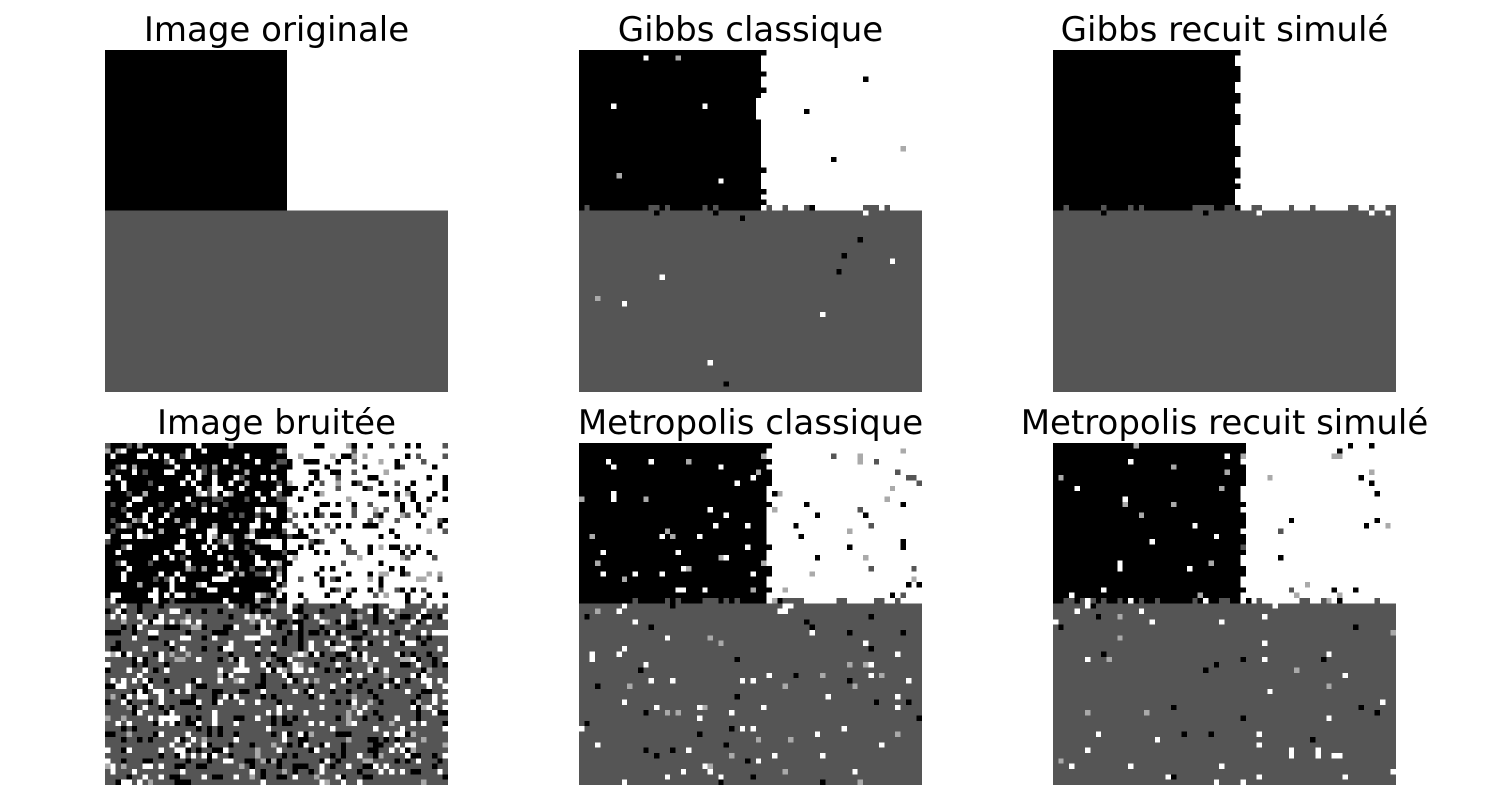  I want to click on noisy-image, so click(276, 614).